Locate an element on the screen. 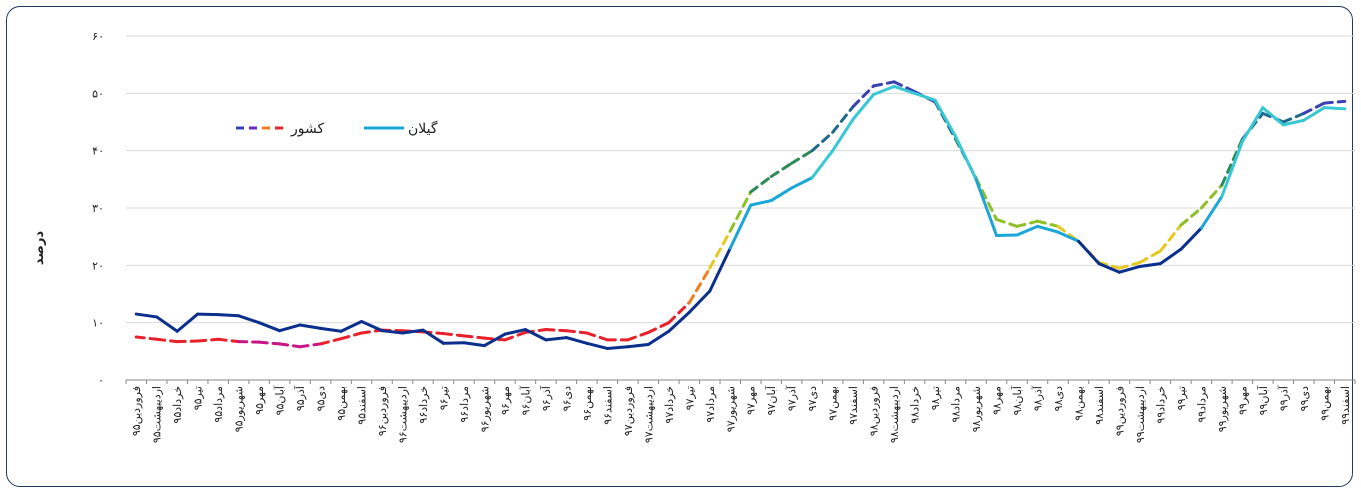 The image size is (1361, 493). x-tick-label: آبان۹۵ is located at coordinates (280, 400).